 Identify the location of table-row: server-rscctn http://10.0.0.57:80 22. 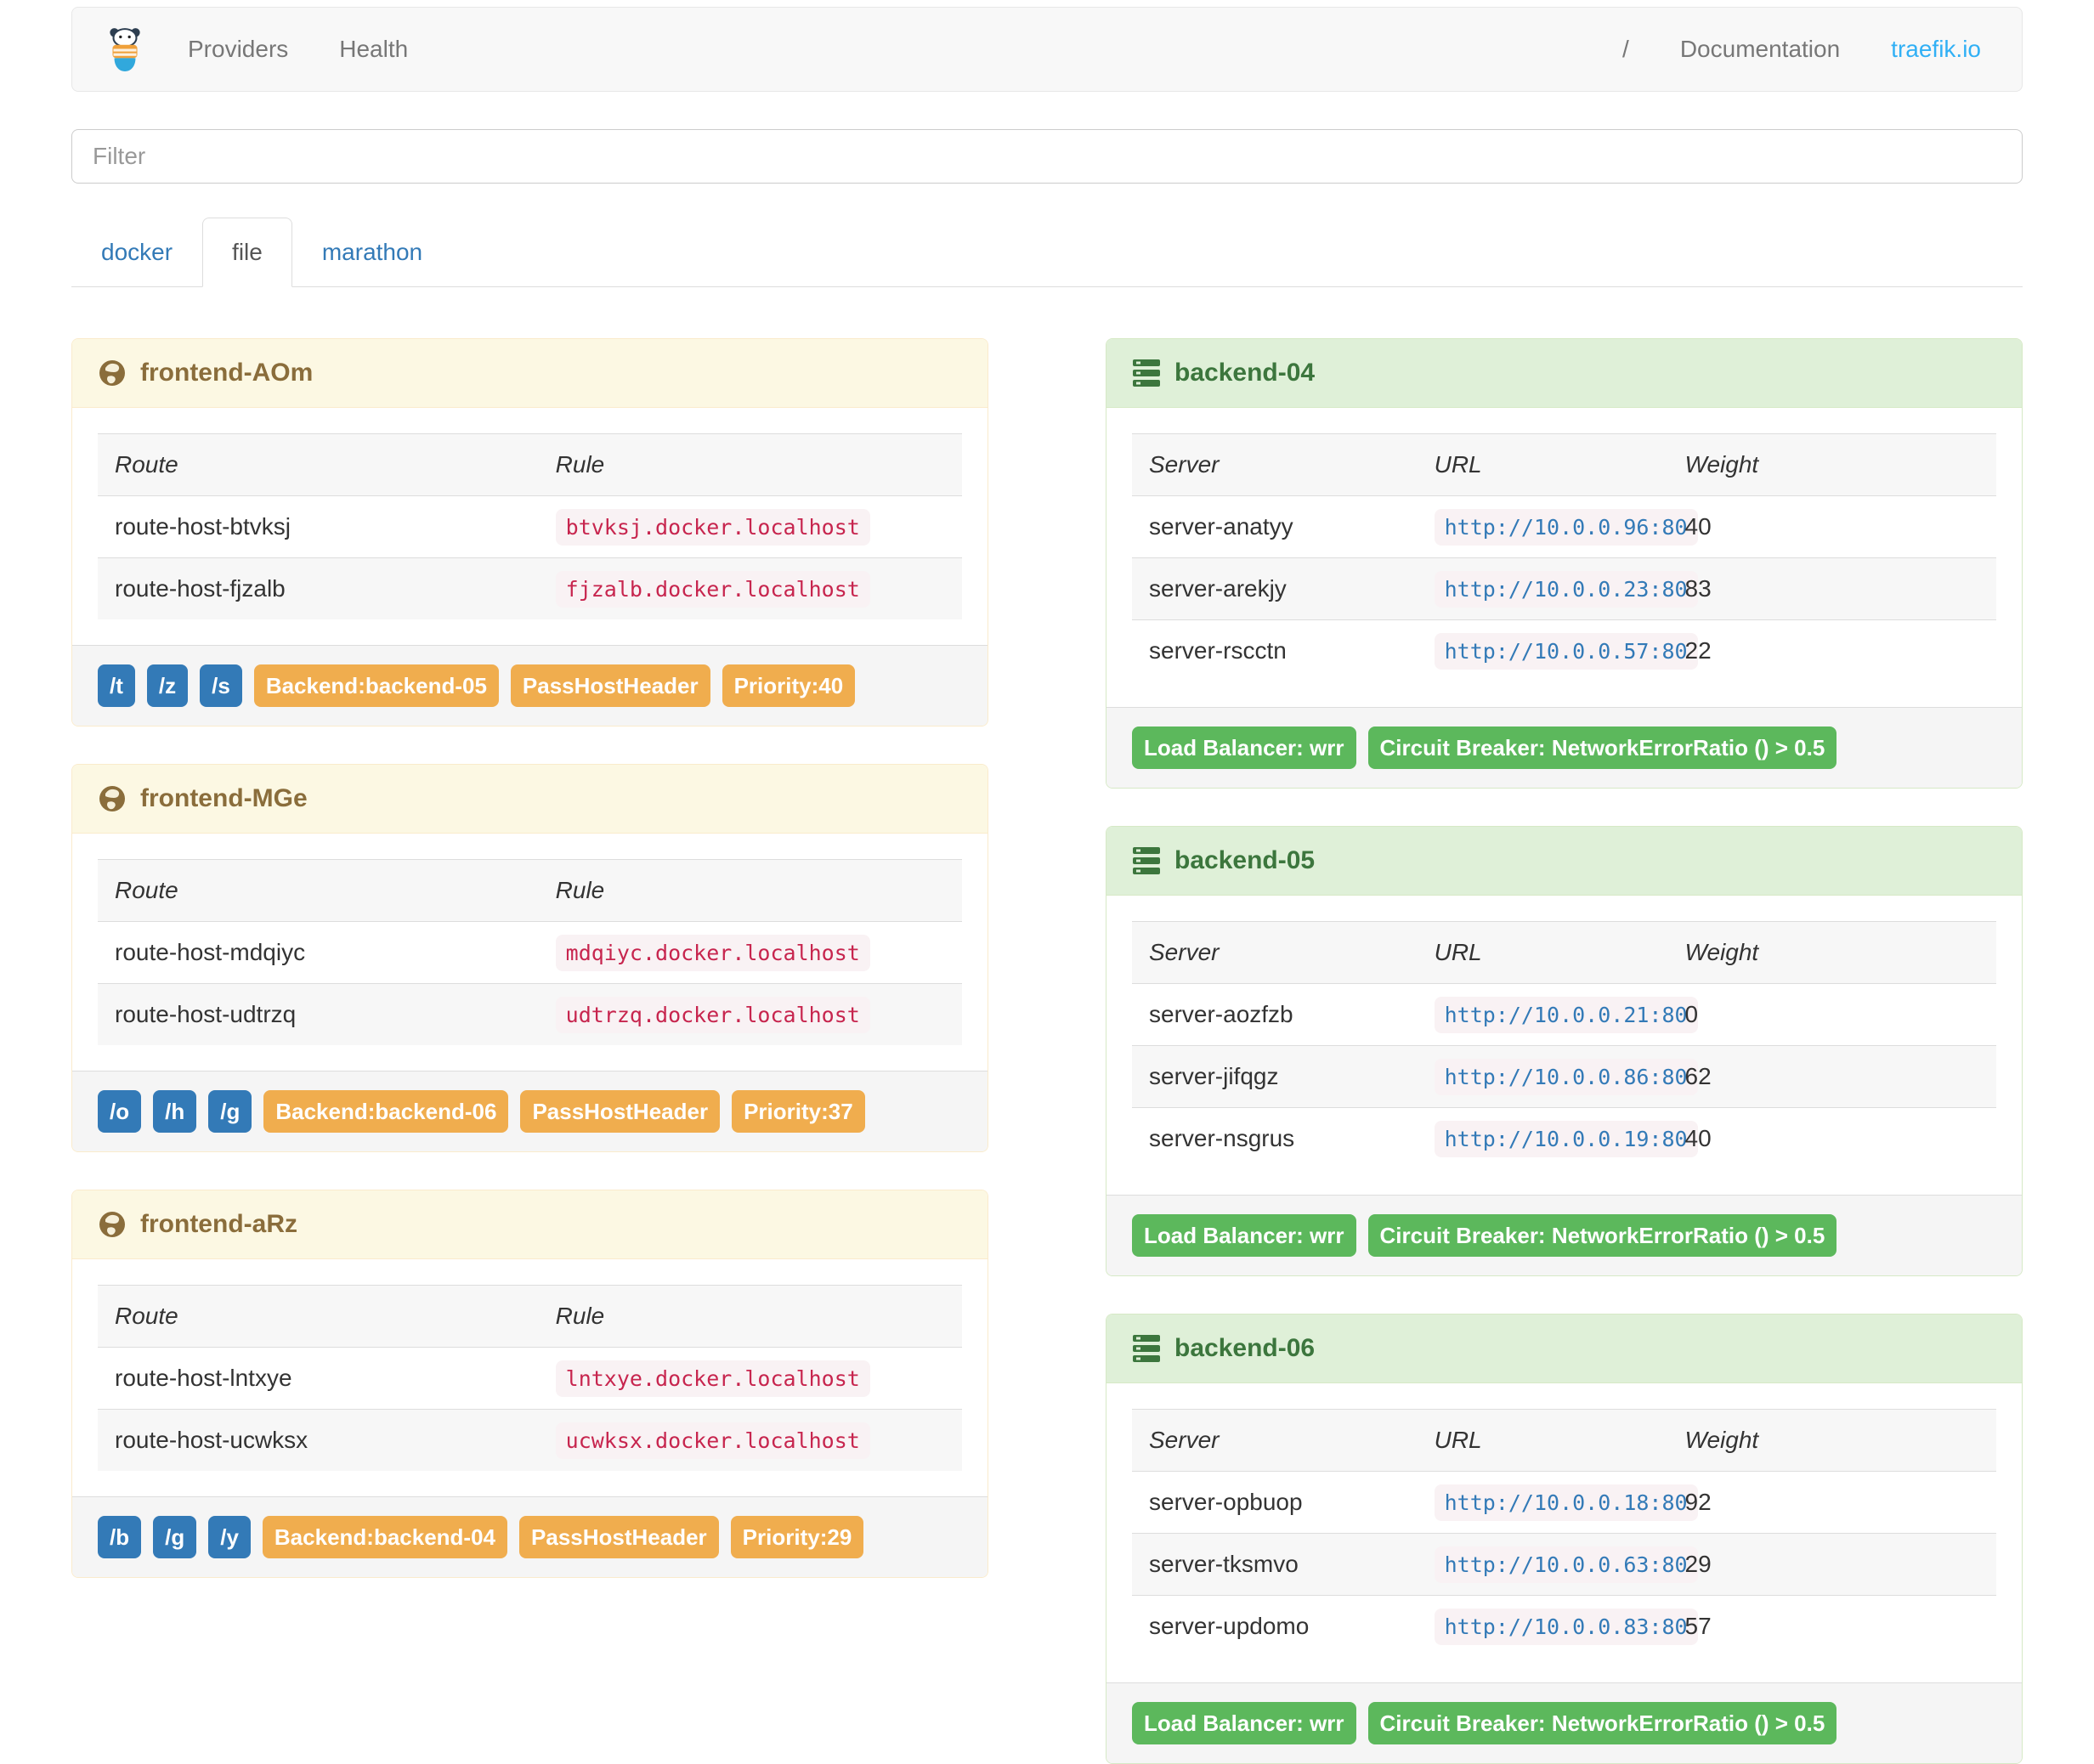
(1564, 651).